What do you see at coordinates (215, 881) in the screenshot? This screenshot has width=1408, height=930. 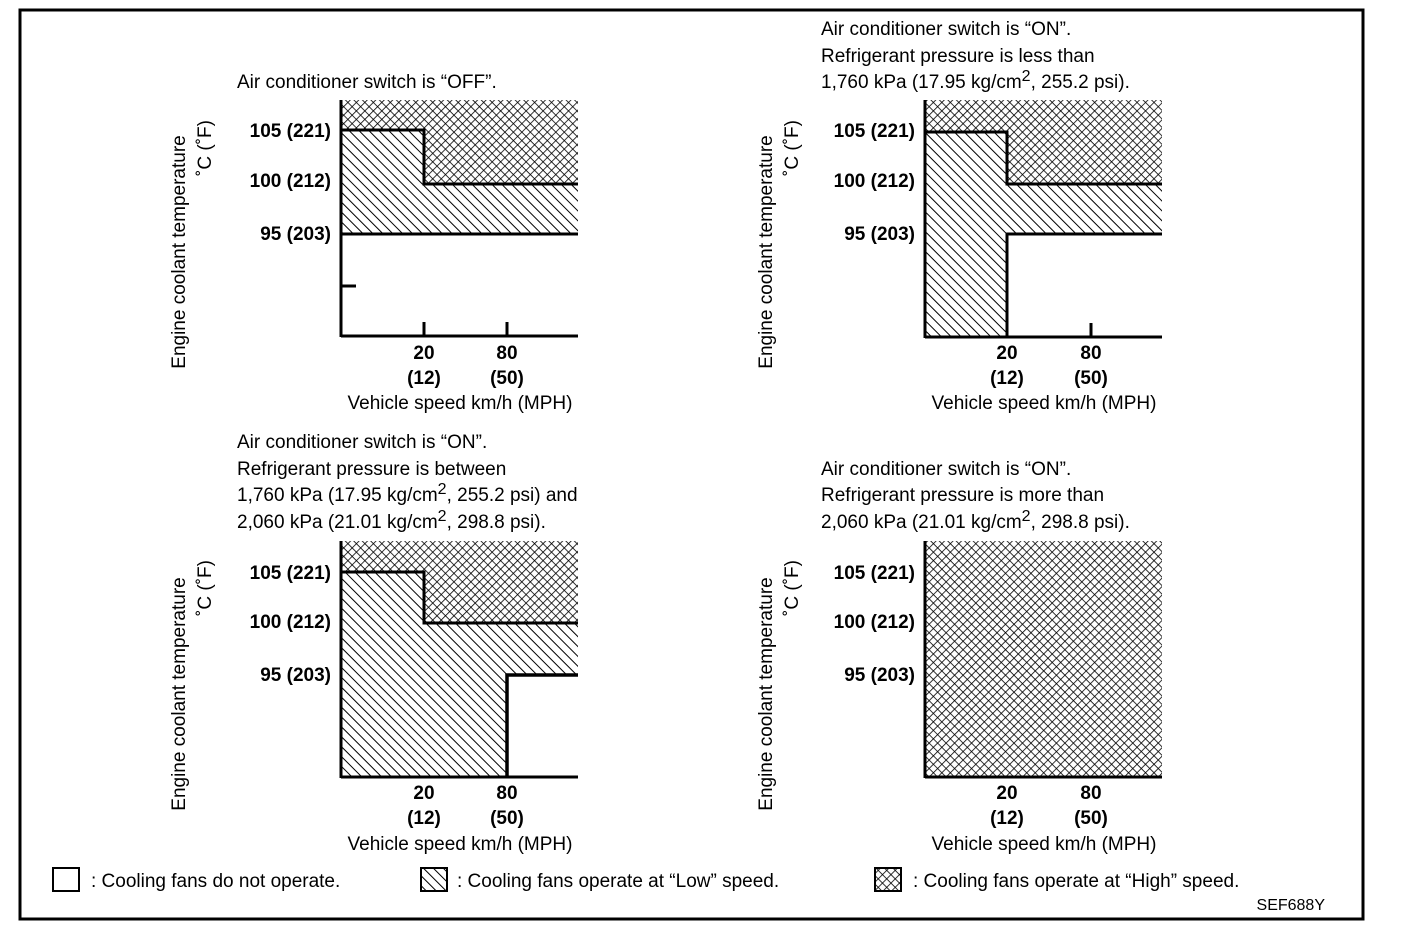 I see `legend-label-off: : Cooling fans do not operate.` at bounding box center [215, 881].